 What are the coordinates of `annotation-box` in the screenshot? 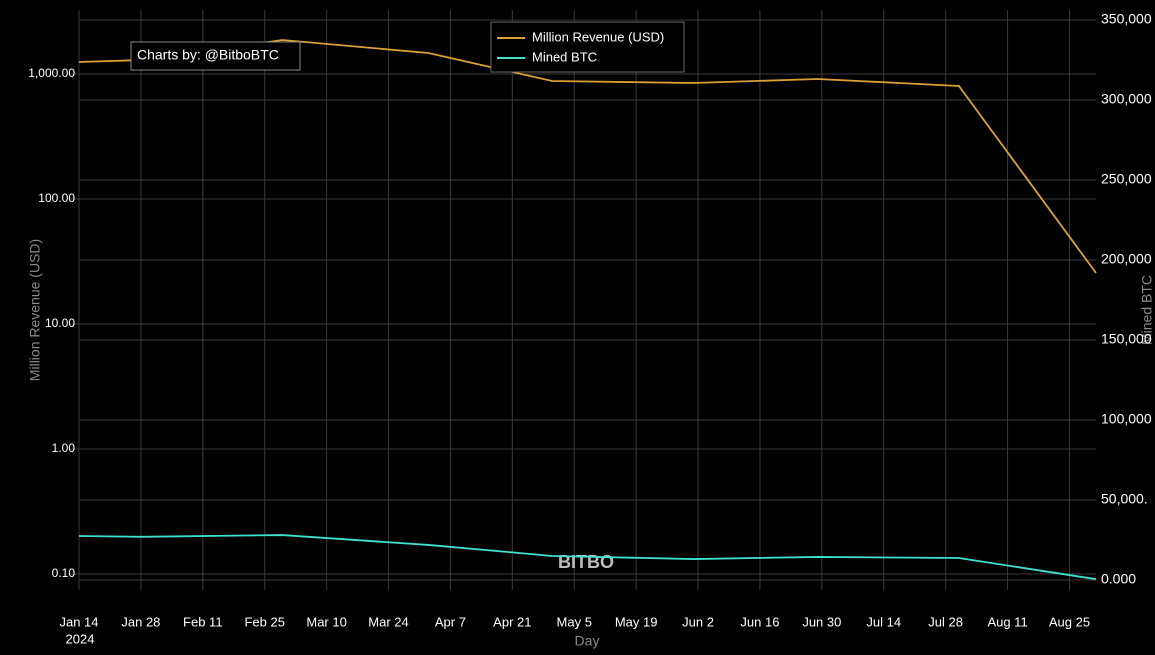 It's located at (215, 56).